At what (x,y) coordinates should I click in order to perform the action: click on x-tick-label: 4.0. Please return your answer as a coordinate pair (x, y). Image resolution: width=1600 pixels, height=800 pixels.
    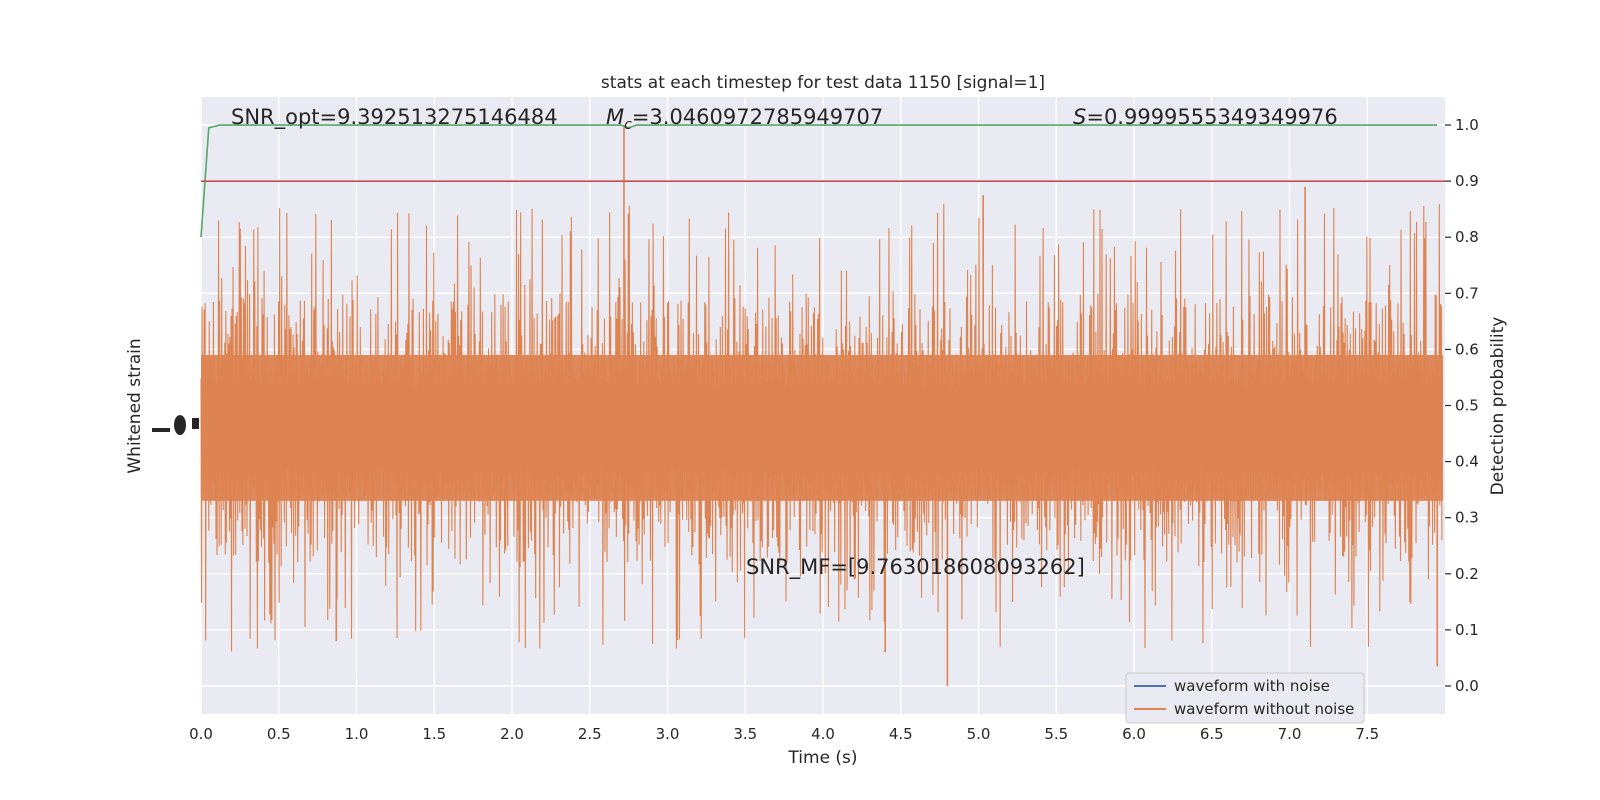
    Looking at the image, I should click on (823, 734).